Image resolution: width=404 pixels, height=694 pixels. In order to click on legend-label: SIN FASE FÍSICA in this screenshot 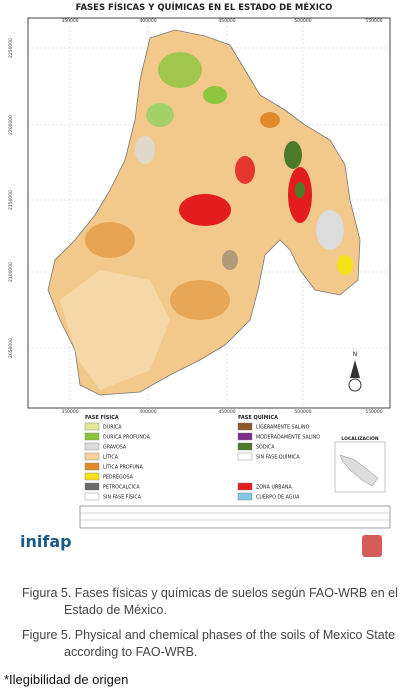, I will do `click(122, 497)`.